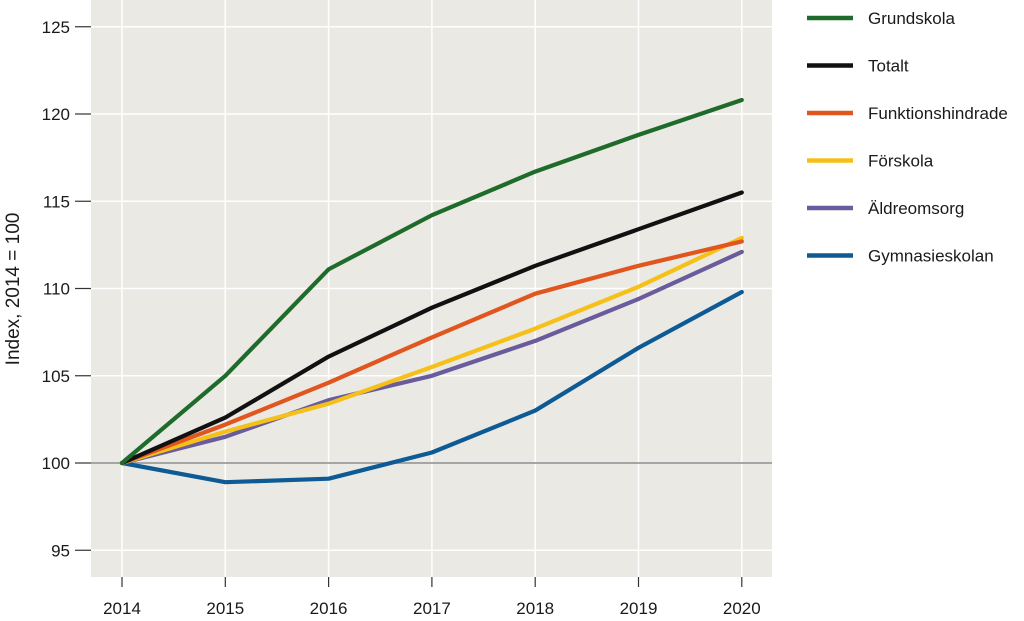  What do you see at coordinates (432, 597) in the screenshot?
I see `x-axis: 2014 2015 2016 2017 2018 2019 2020` at bounding box center [432, 597].